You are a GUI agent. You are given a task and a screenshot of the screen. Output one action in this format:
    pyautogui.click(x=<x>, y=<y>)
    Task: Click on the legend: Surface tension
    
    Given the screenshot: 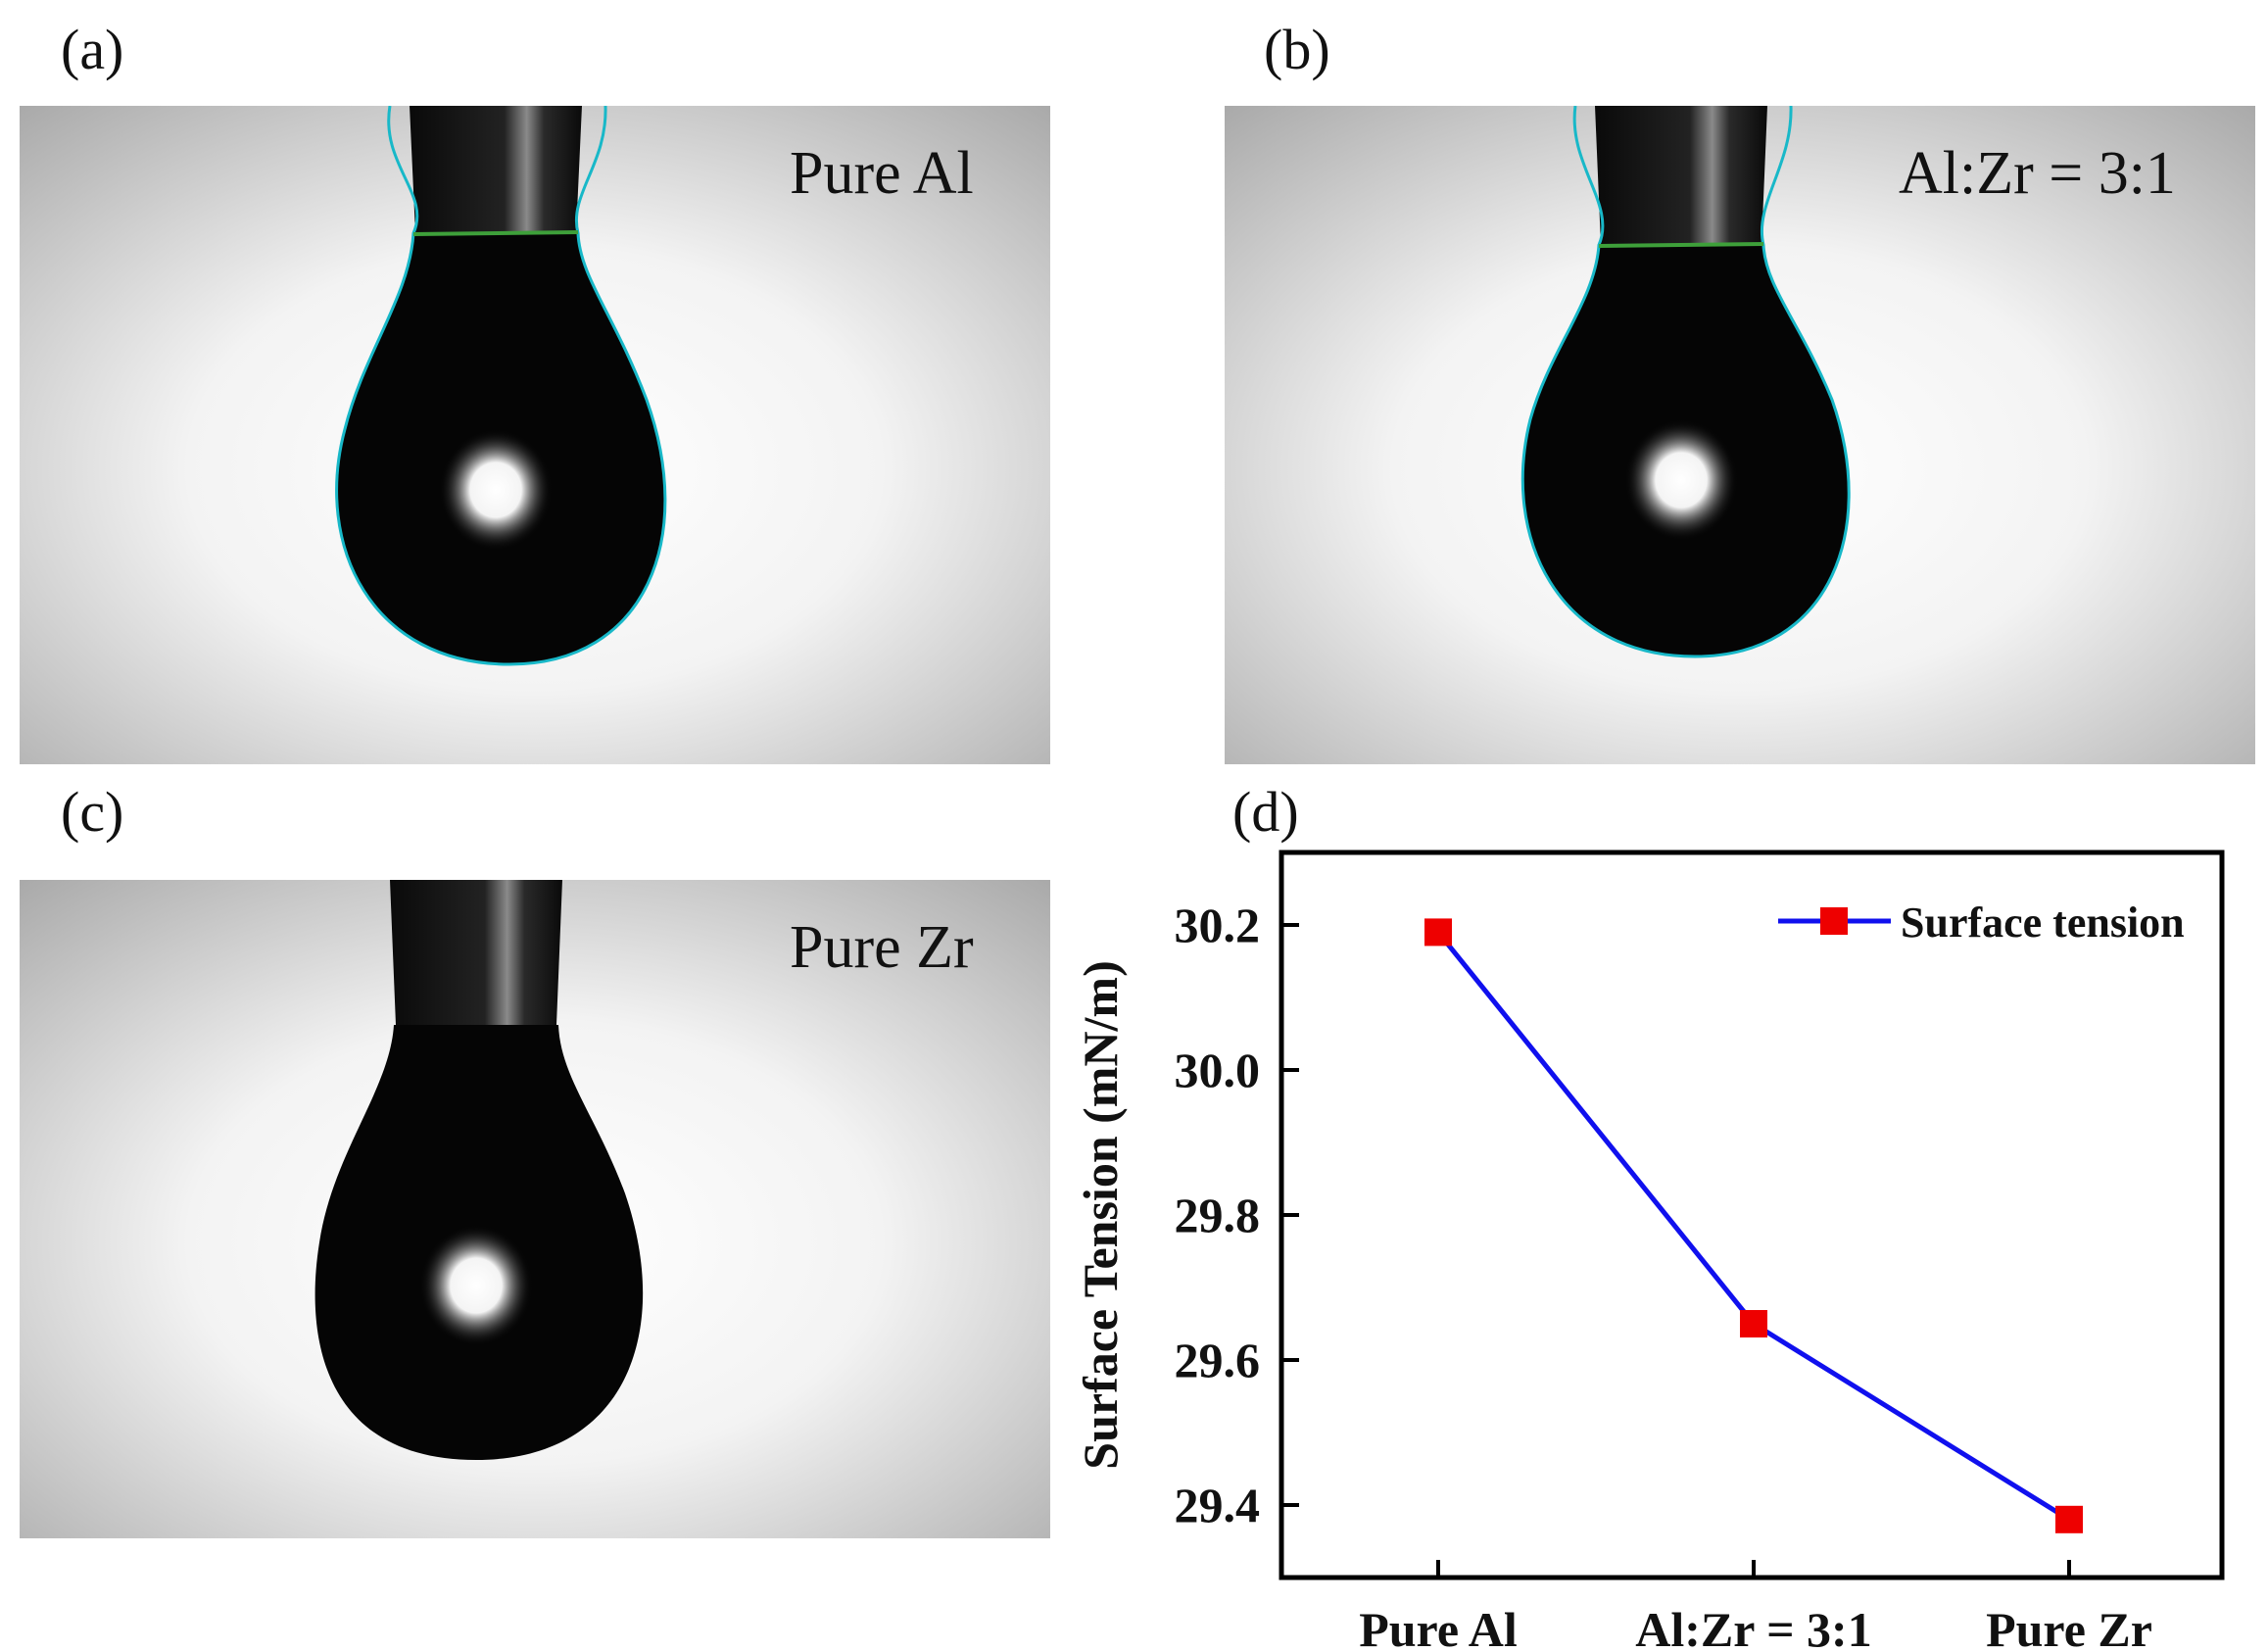 What is the action you would take?
    pyautogui.click(x=1981, y=923)
    